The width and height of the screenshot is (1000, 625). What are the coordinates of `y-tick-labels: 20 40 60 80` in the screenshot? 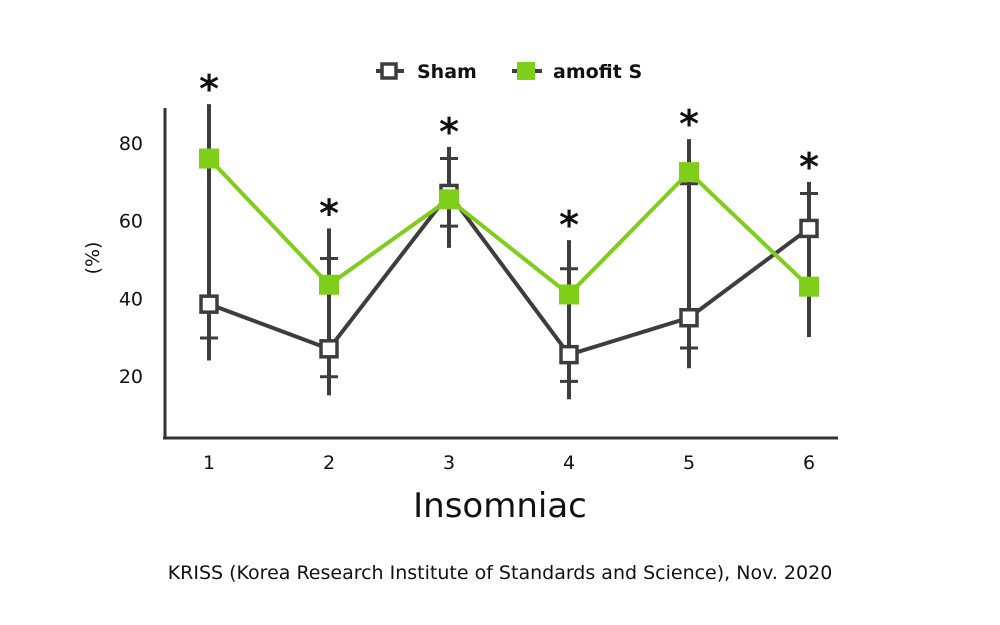 It's located at (131, 260).